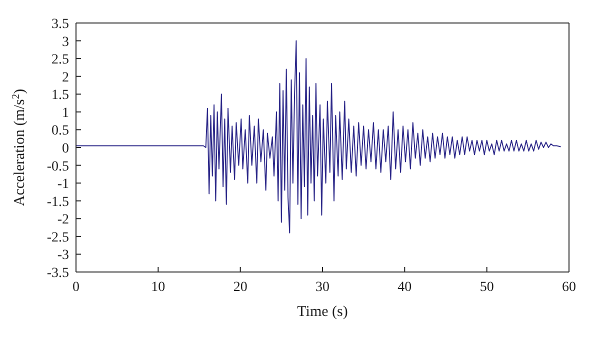 The width and height of the screenshot is (600, 338). Describe the element at coordinates (63, 220) in the screenshot. I see `y-tick-label: -2` at that location.